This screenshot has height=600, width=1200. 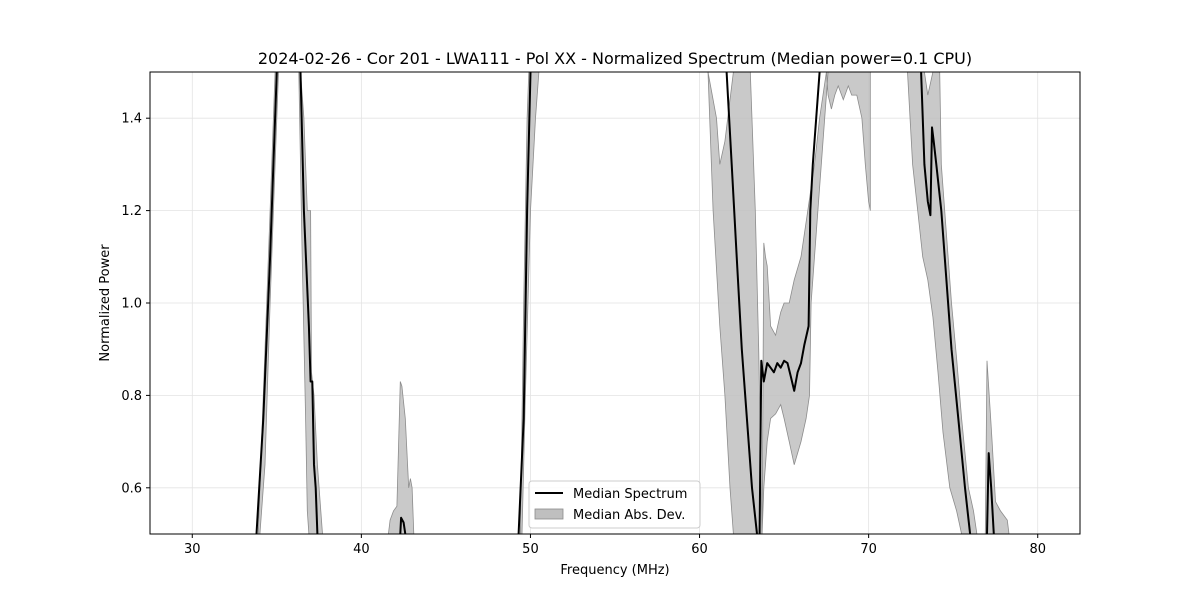 I want to click on legend-box, so click(x=614, y=504).